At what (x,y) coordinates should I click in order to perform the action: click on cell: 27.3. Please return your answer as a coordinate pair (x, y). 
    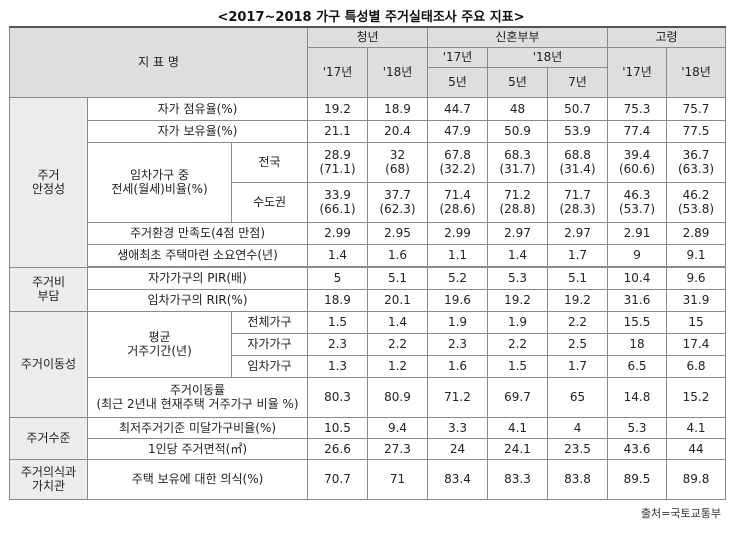
    Looking at the image, I should click on (397, 448).